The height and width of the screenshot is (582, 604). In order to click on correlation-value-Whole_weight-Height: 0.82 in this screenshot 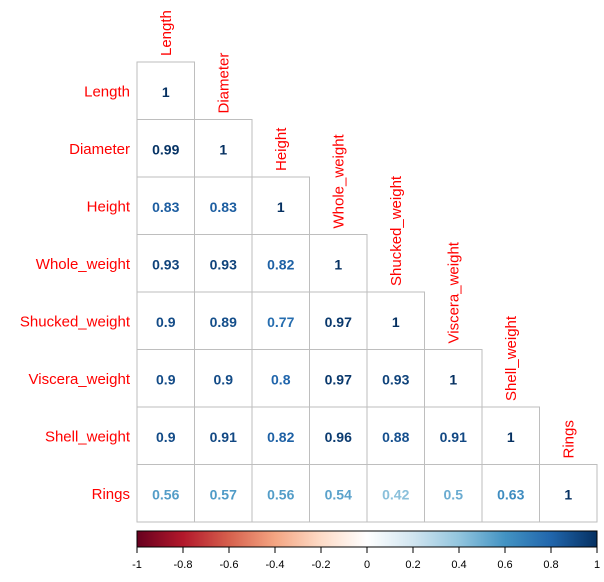, I will do `click(280, 264)`.